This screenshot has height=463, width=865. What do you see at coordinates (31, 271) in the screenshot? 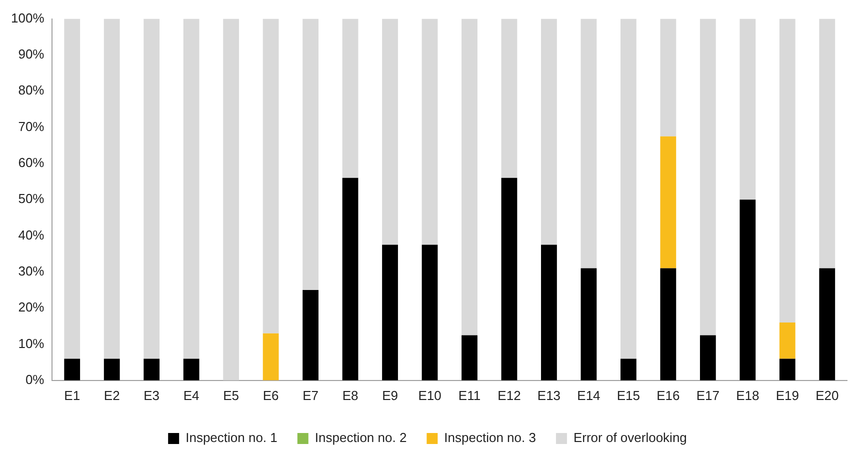
I see `y-tick-label: 30%` at bounding box center [31, 271].